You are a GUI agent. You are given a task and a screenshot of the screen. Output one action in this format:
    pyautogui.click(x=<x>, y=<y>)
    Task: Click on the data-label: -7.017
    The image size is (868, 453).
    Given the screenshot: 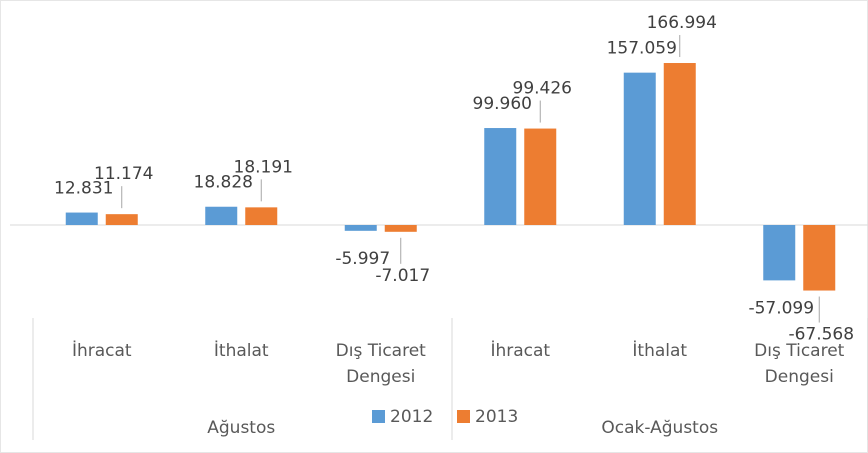 What is the action you would take?
    pyautogui.click(x=402, y=276)
    